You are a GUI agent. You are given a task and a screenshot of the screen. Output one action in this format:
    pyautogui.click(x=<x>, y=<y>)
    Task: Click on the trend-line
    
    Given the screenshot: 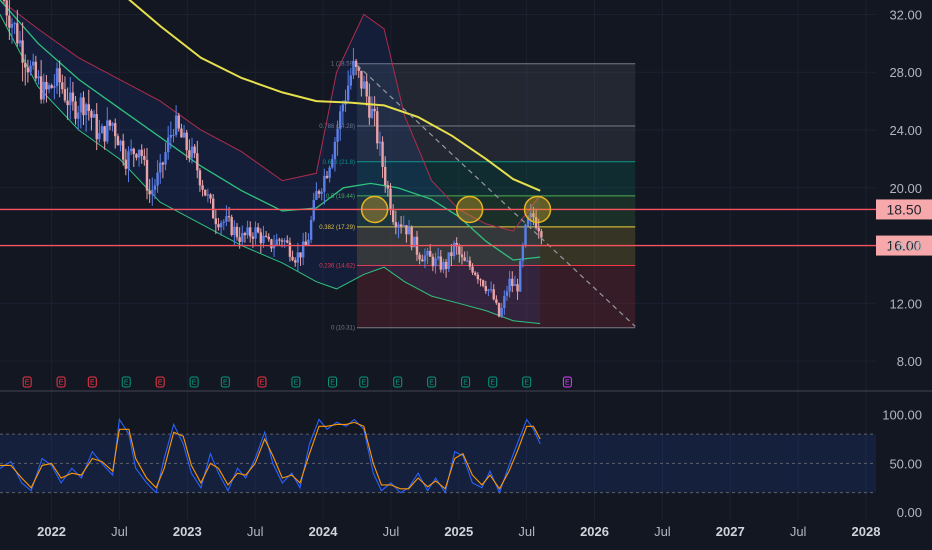 What is the action you would take?
    pyautogui.click(x=496, y=195)
    